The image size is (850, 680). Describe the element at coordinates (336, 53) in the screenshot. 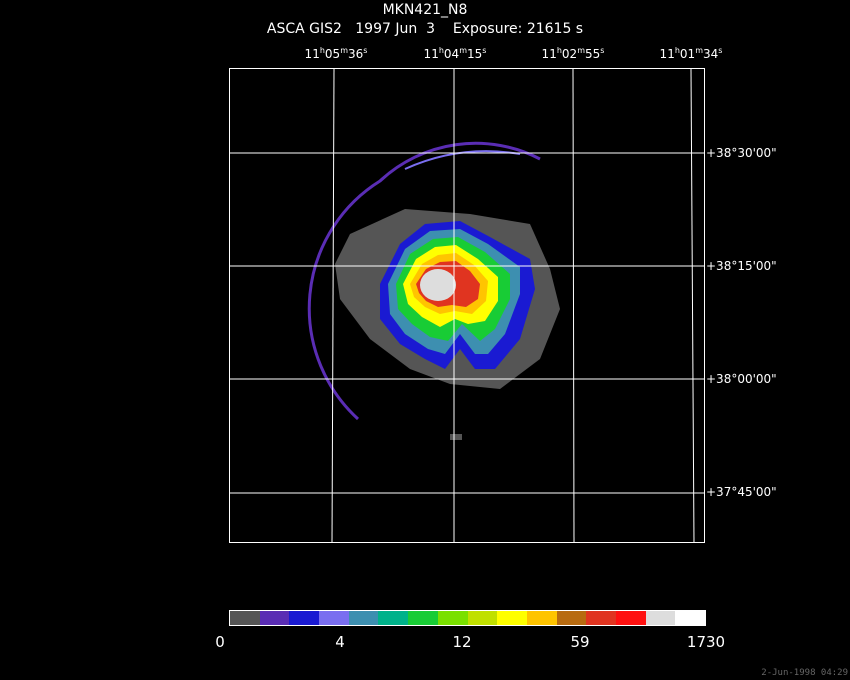

I see `ra-label-1: 11h05m36s` at that location.